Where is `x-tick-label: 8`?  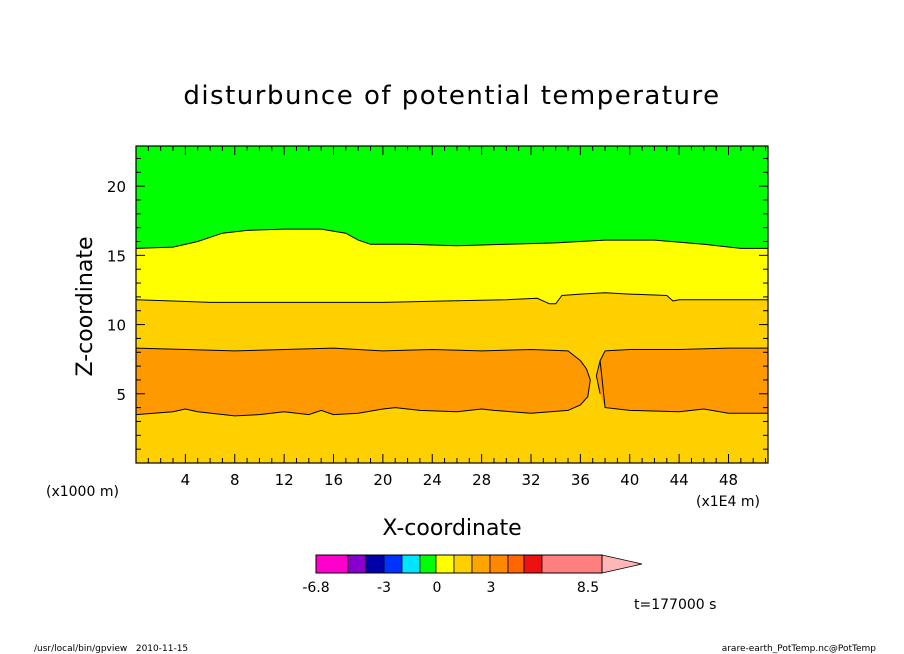 x-tick-label: 8 is located at coordinates (235, 480).